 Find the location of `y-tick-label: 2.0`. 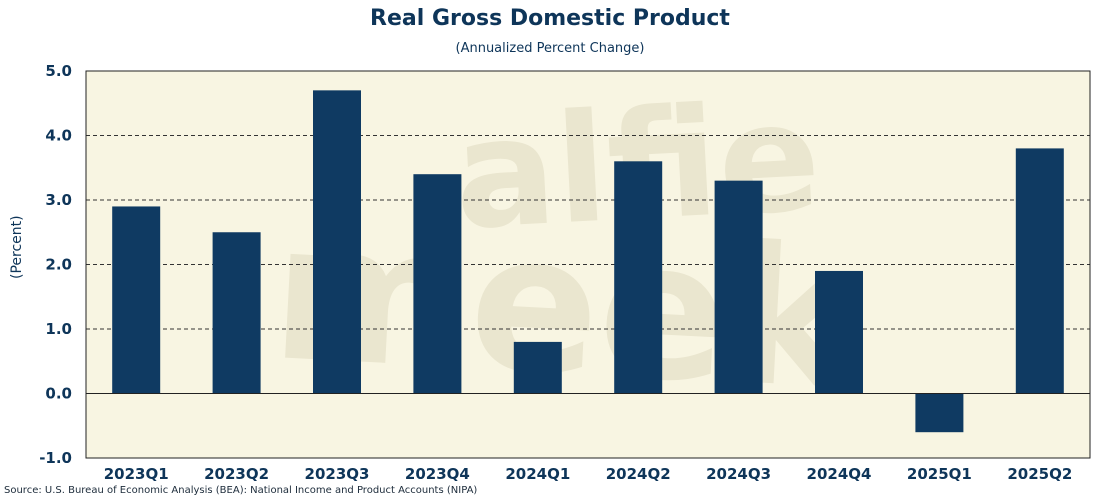

y-tick-label: 2.0 is located at coordinates (58, 265).